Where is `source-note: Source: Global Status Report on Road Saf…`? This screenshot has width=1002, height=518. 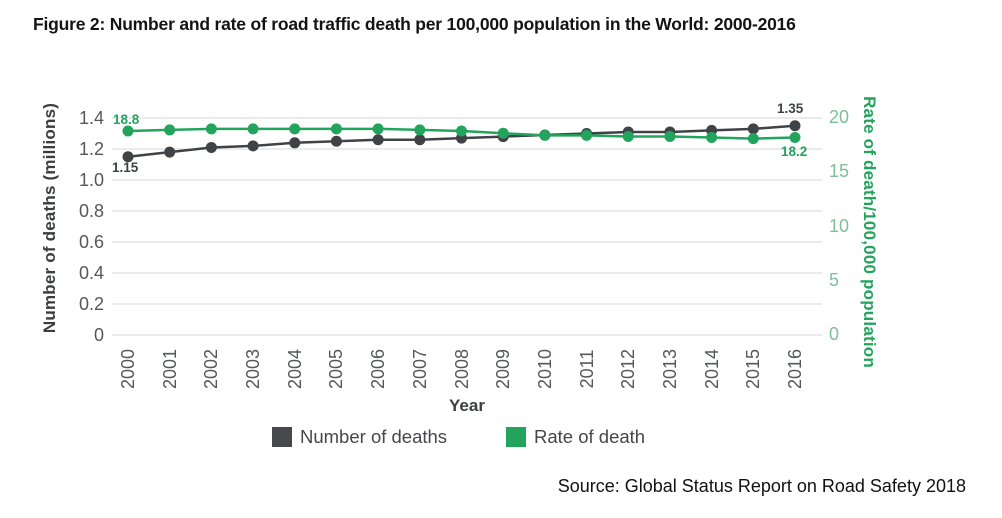
source-note: Source: Global Status Report on Road Saf… is located at coordinates (761, 486).